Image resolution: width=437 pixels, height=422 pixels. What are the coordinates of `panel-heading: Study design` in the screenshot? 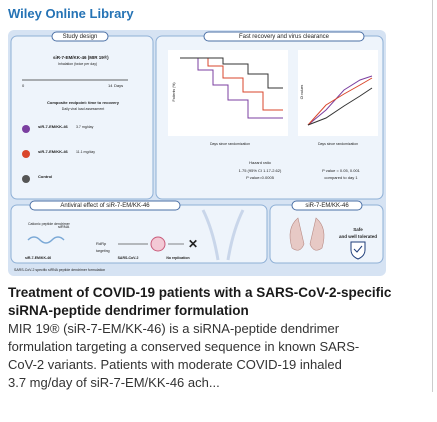 It's located at (80, 37).